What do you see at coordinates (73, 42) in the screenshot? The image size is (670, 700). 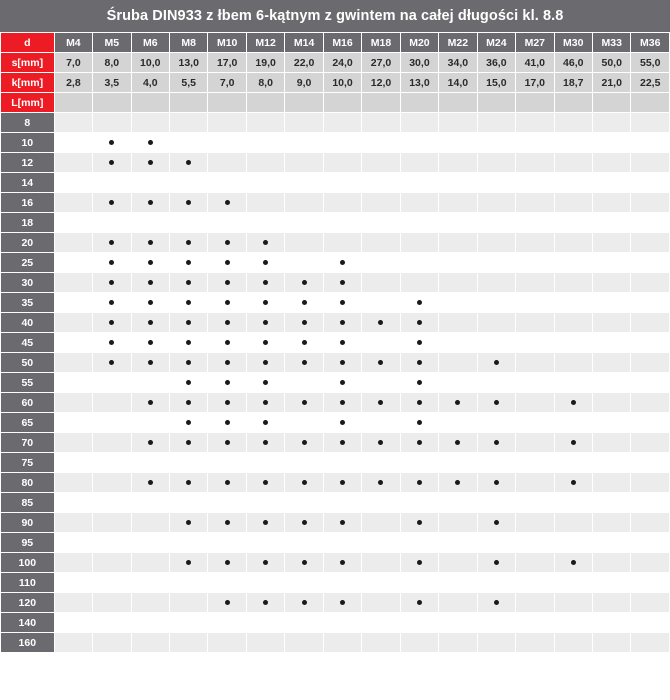 I see `column-header-m4: M4` at bounding box center [73, 42].